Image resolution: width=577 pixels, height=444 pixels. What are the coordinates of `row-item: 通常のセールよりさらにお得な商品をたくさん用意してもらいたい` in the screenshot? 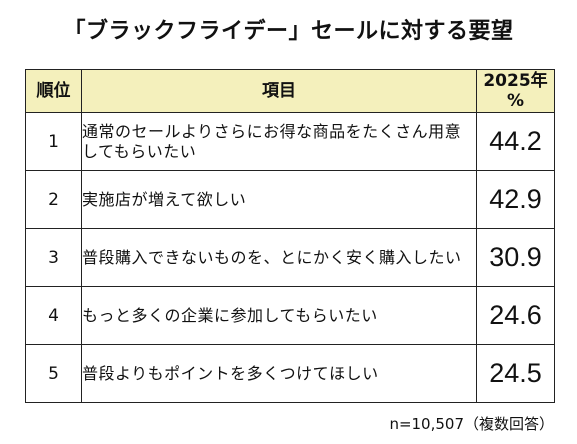 It's located at (279, 141).